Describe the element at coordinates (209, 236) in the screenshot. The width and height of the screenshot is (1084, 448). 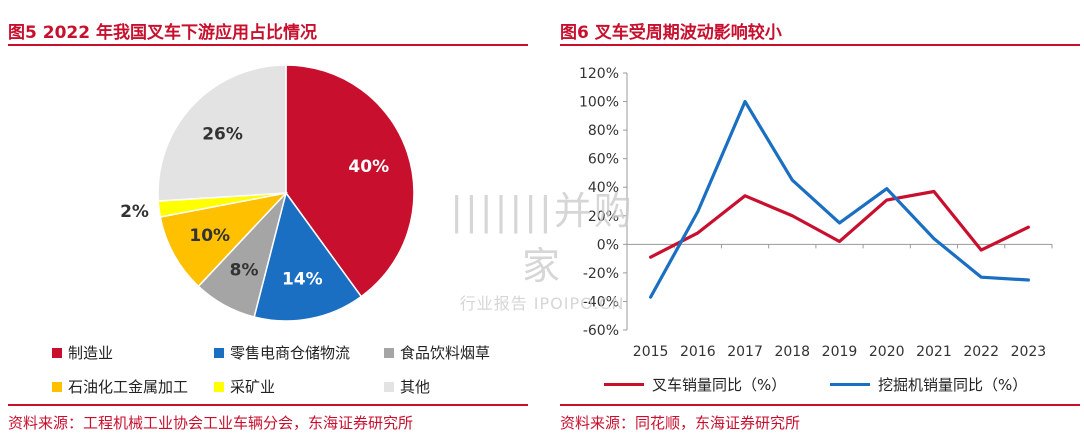
I see `pie-data-label-3: 10%` at that location.